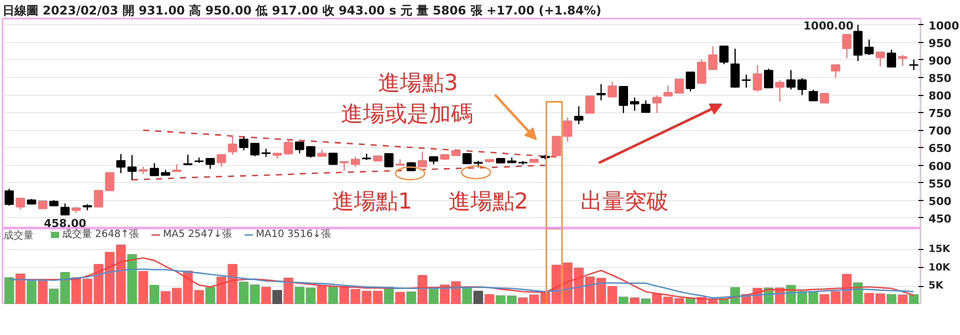  Describe the element at coordinates (488, 201) in the screenshot. I see `annotation: 進場點2` at that location.